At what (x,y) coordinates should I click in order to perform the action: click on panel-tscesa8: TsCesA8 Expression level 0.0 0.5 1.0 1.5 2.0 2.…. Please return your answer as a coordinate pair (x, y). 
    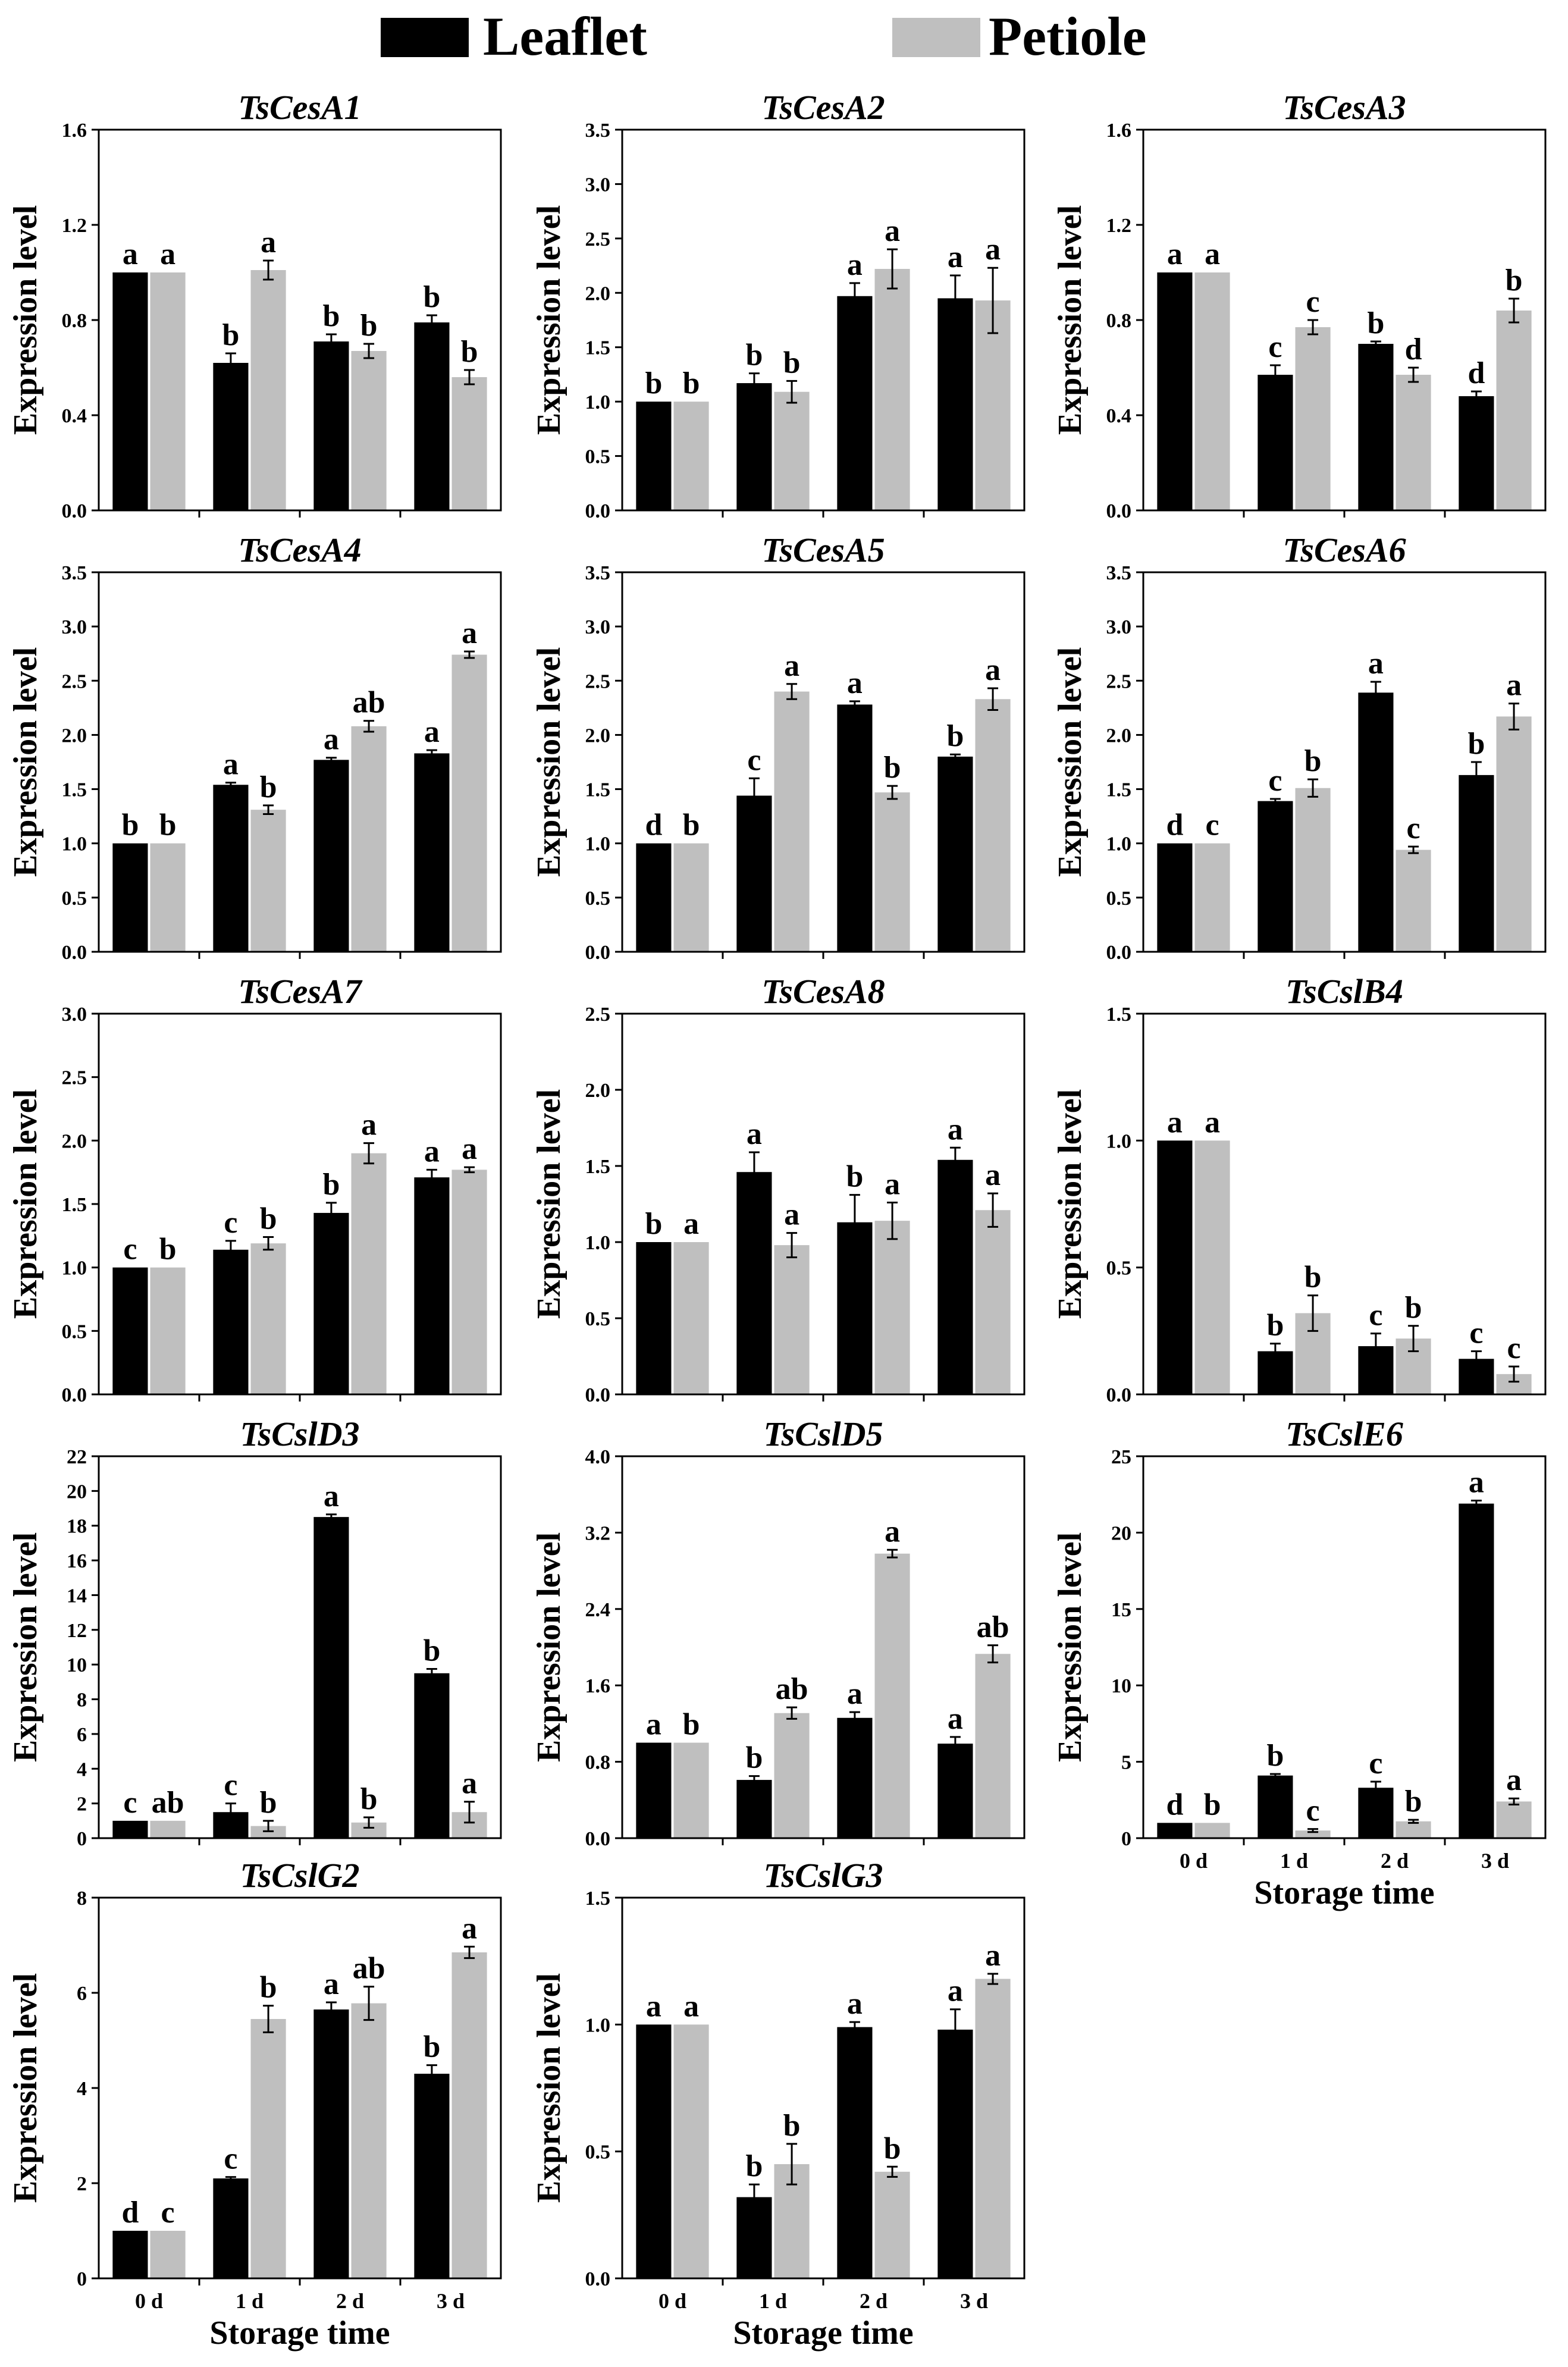
    Looking at the image, I should click on (778, 1189).